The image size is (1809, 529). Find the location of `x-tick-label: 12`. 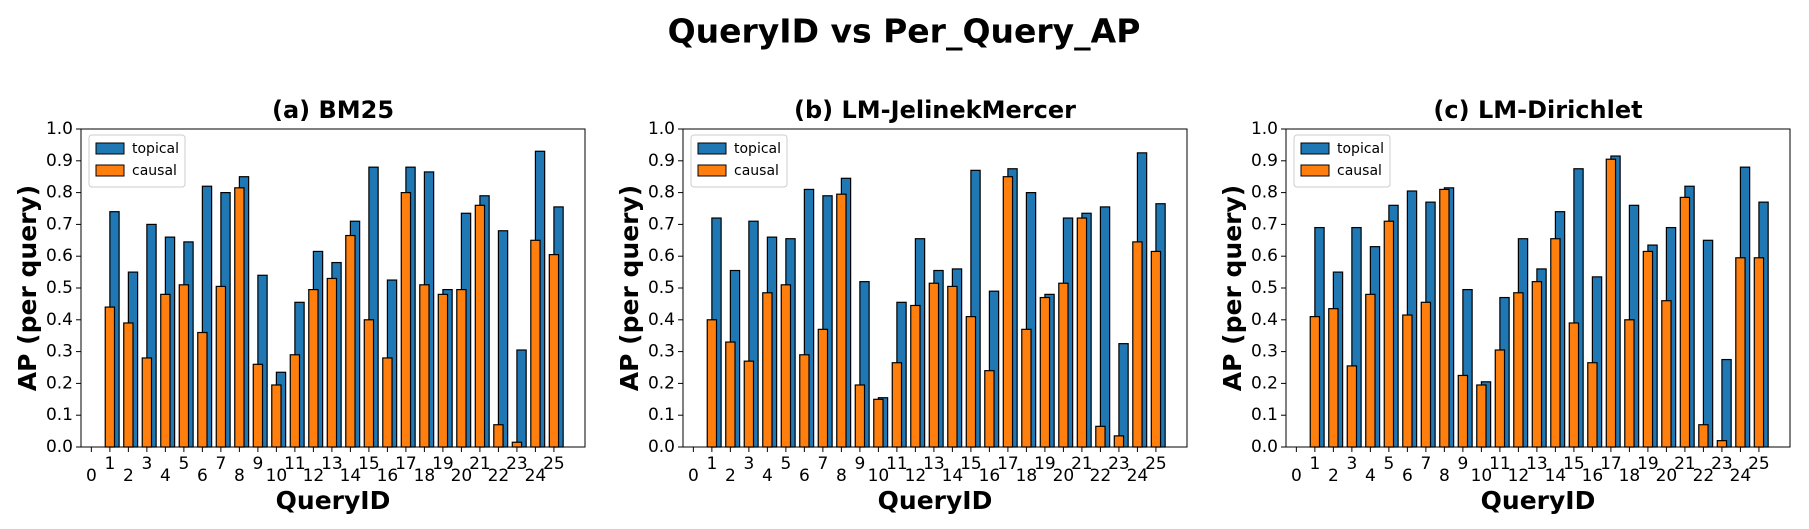

x-tick-label: 12 is located at coordinates (916, 476).